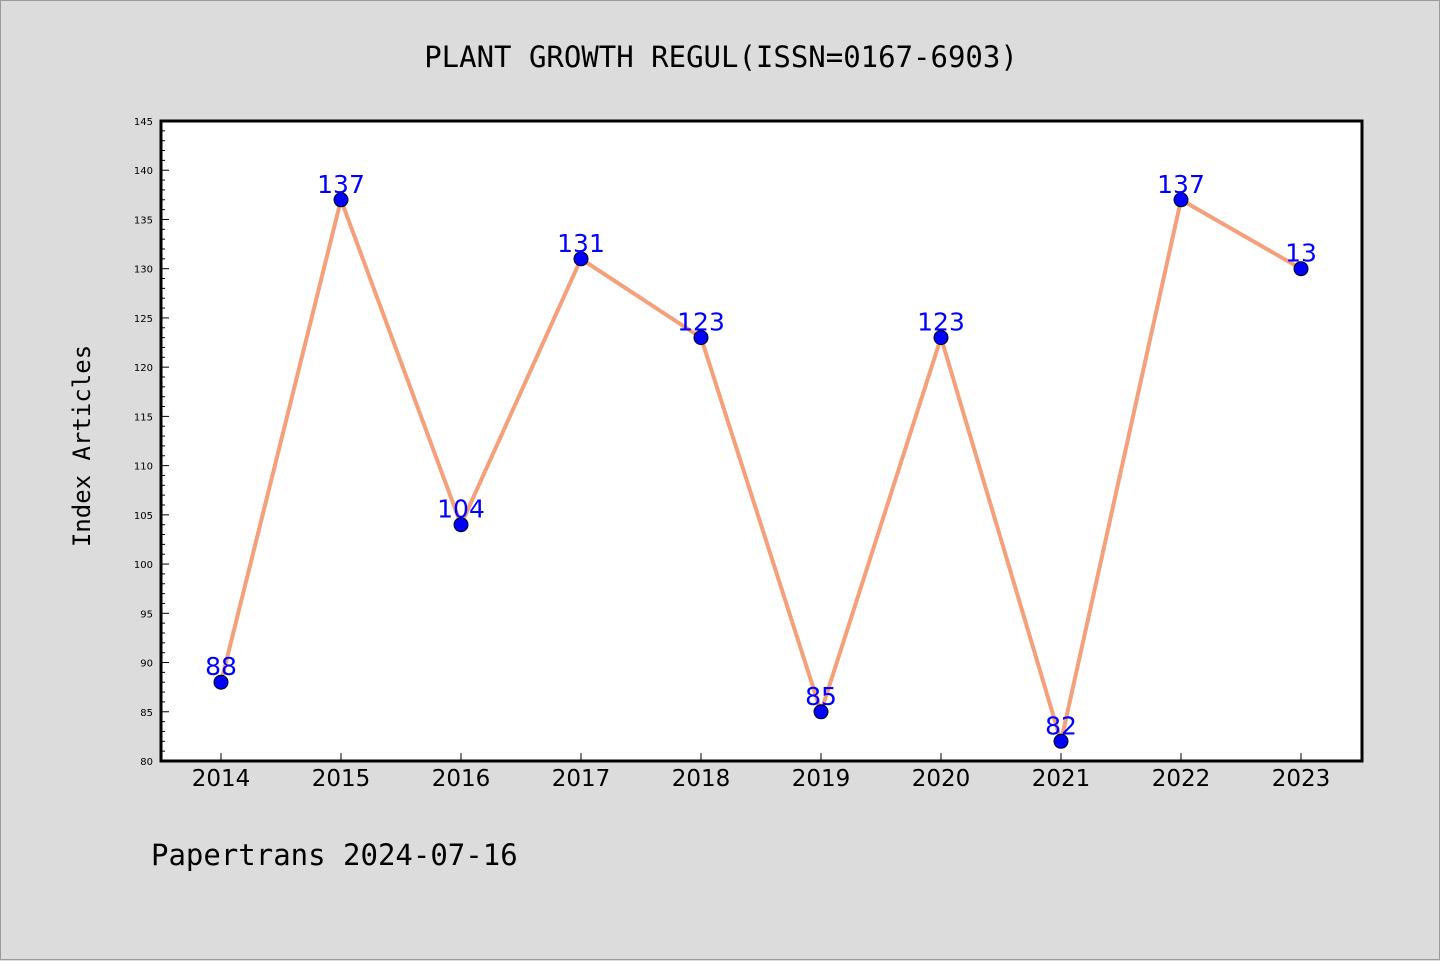  What do you see at coordinates (143, 319) in the screenshot?
I see `y-tick-label: 125` at bounding box center [143, 319].